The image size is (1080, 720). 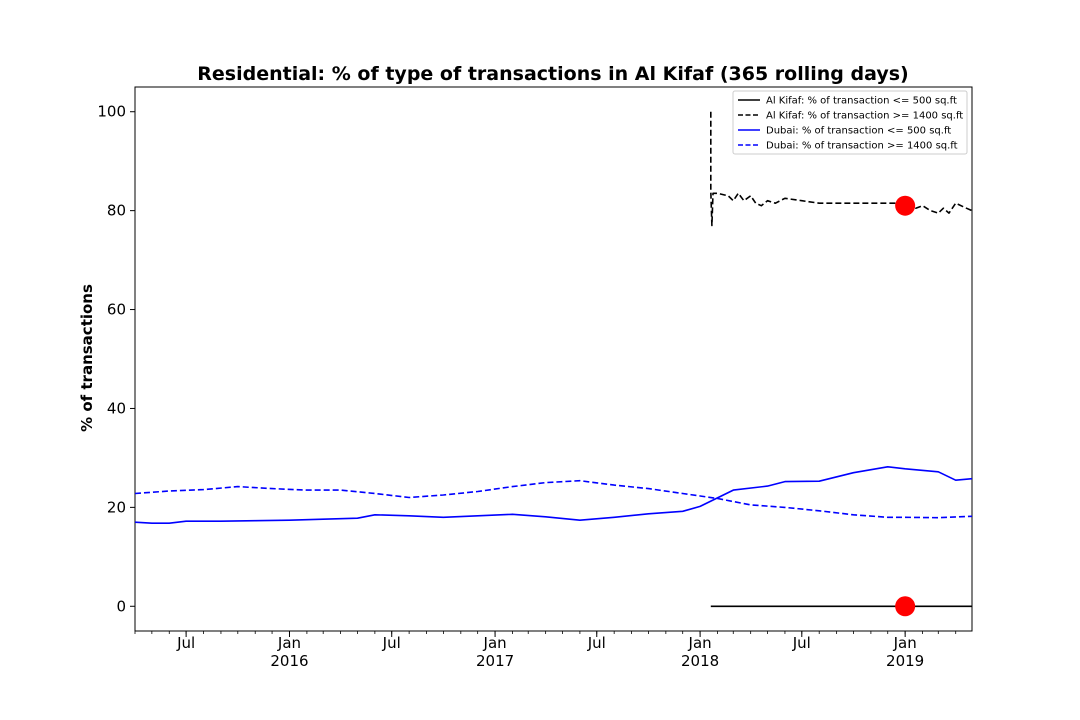 I want to click on legend-entry-2: Dubai: % of transaction <= 500 sq.ft, so click(x=858, y=131).